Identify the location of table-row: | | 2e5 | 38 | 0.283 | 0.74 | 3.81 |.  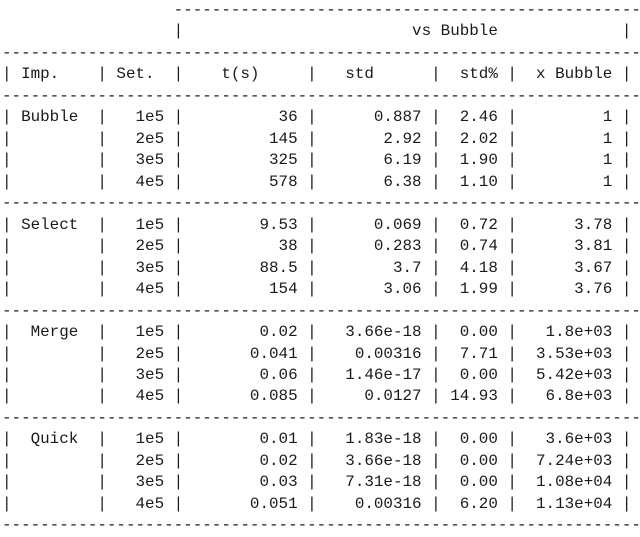
(317, 246).